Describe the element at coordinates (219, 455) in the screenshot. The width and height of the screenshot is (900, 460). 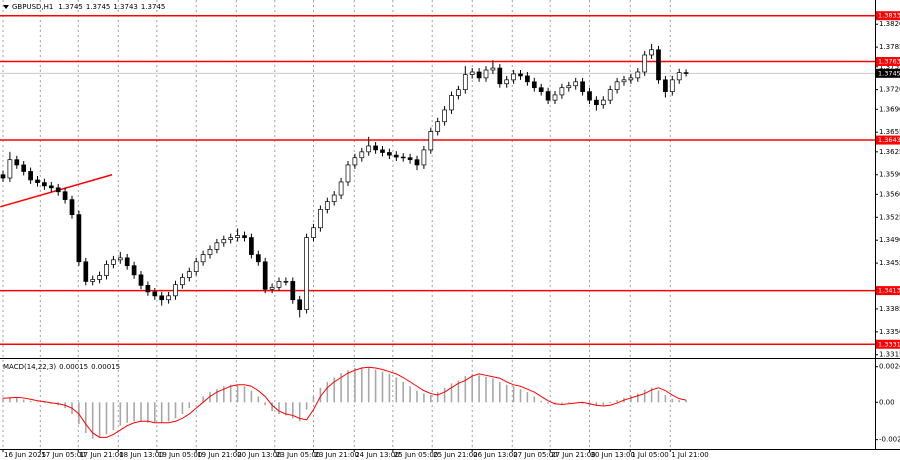
I see `x-tick-label: 19 Jun 21:00` at that location.